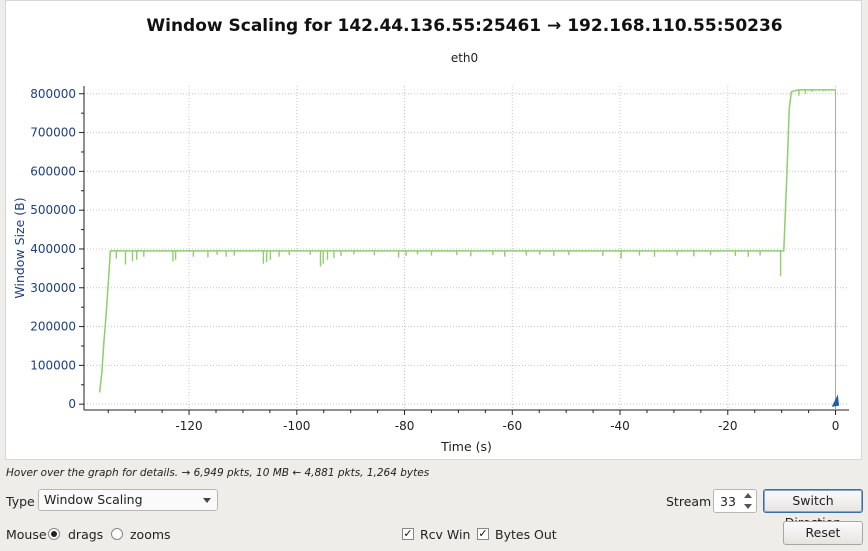  What do you see at coordinates (53, 133) in the screenshot?
I see `y-tick-label: 700000` at bounding box center [53, 133].